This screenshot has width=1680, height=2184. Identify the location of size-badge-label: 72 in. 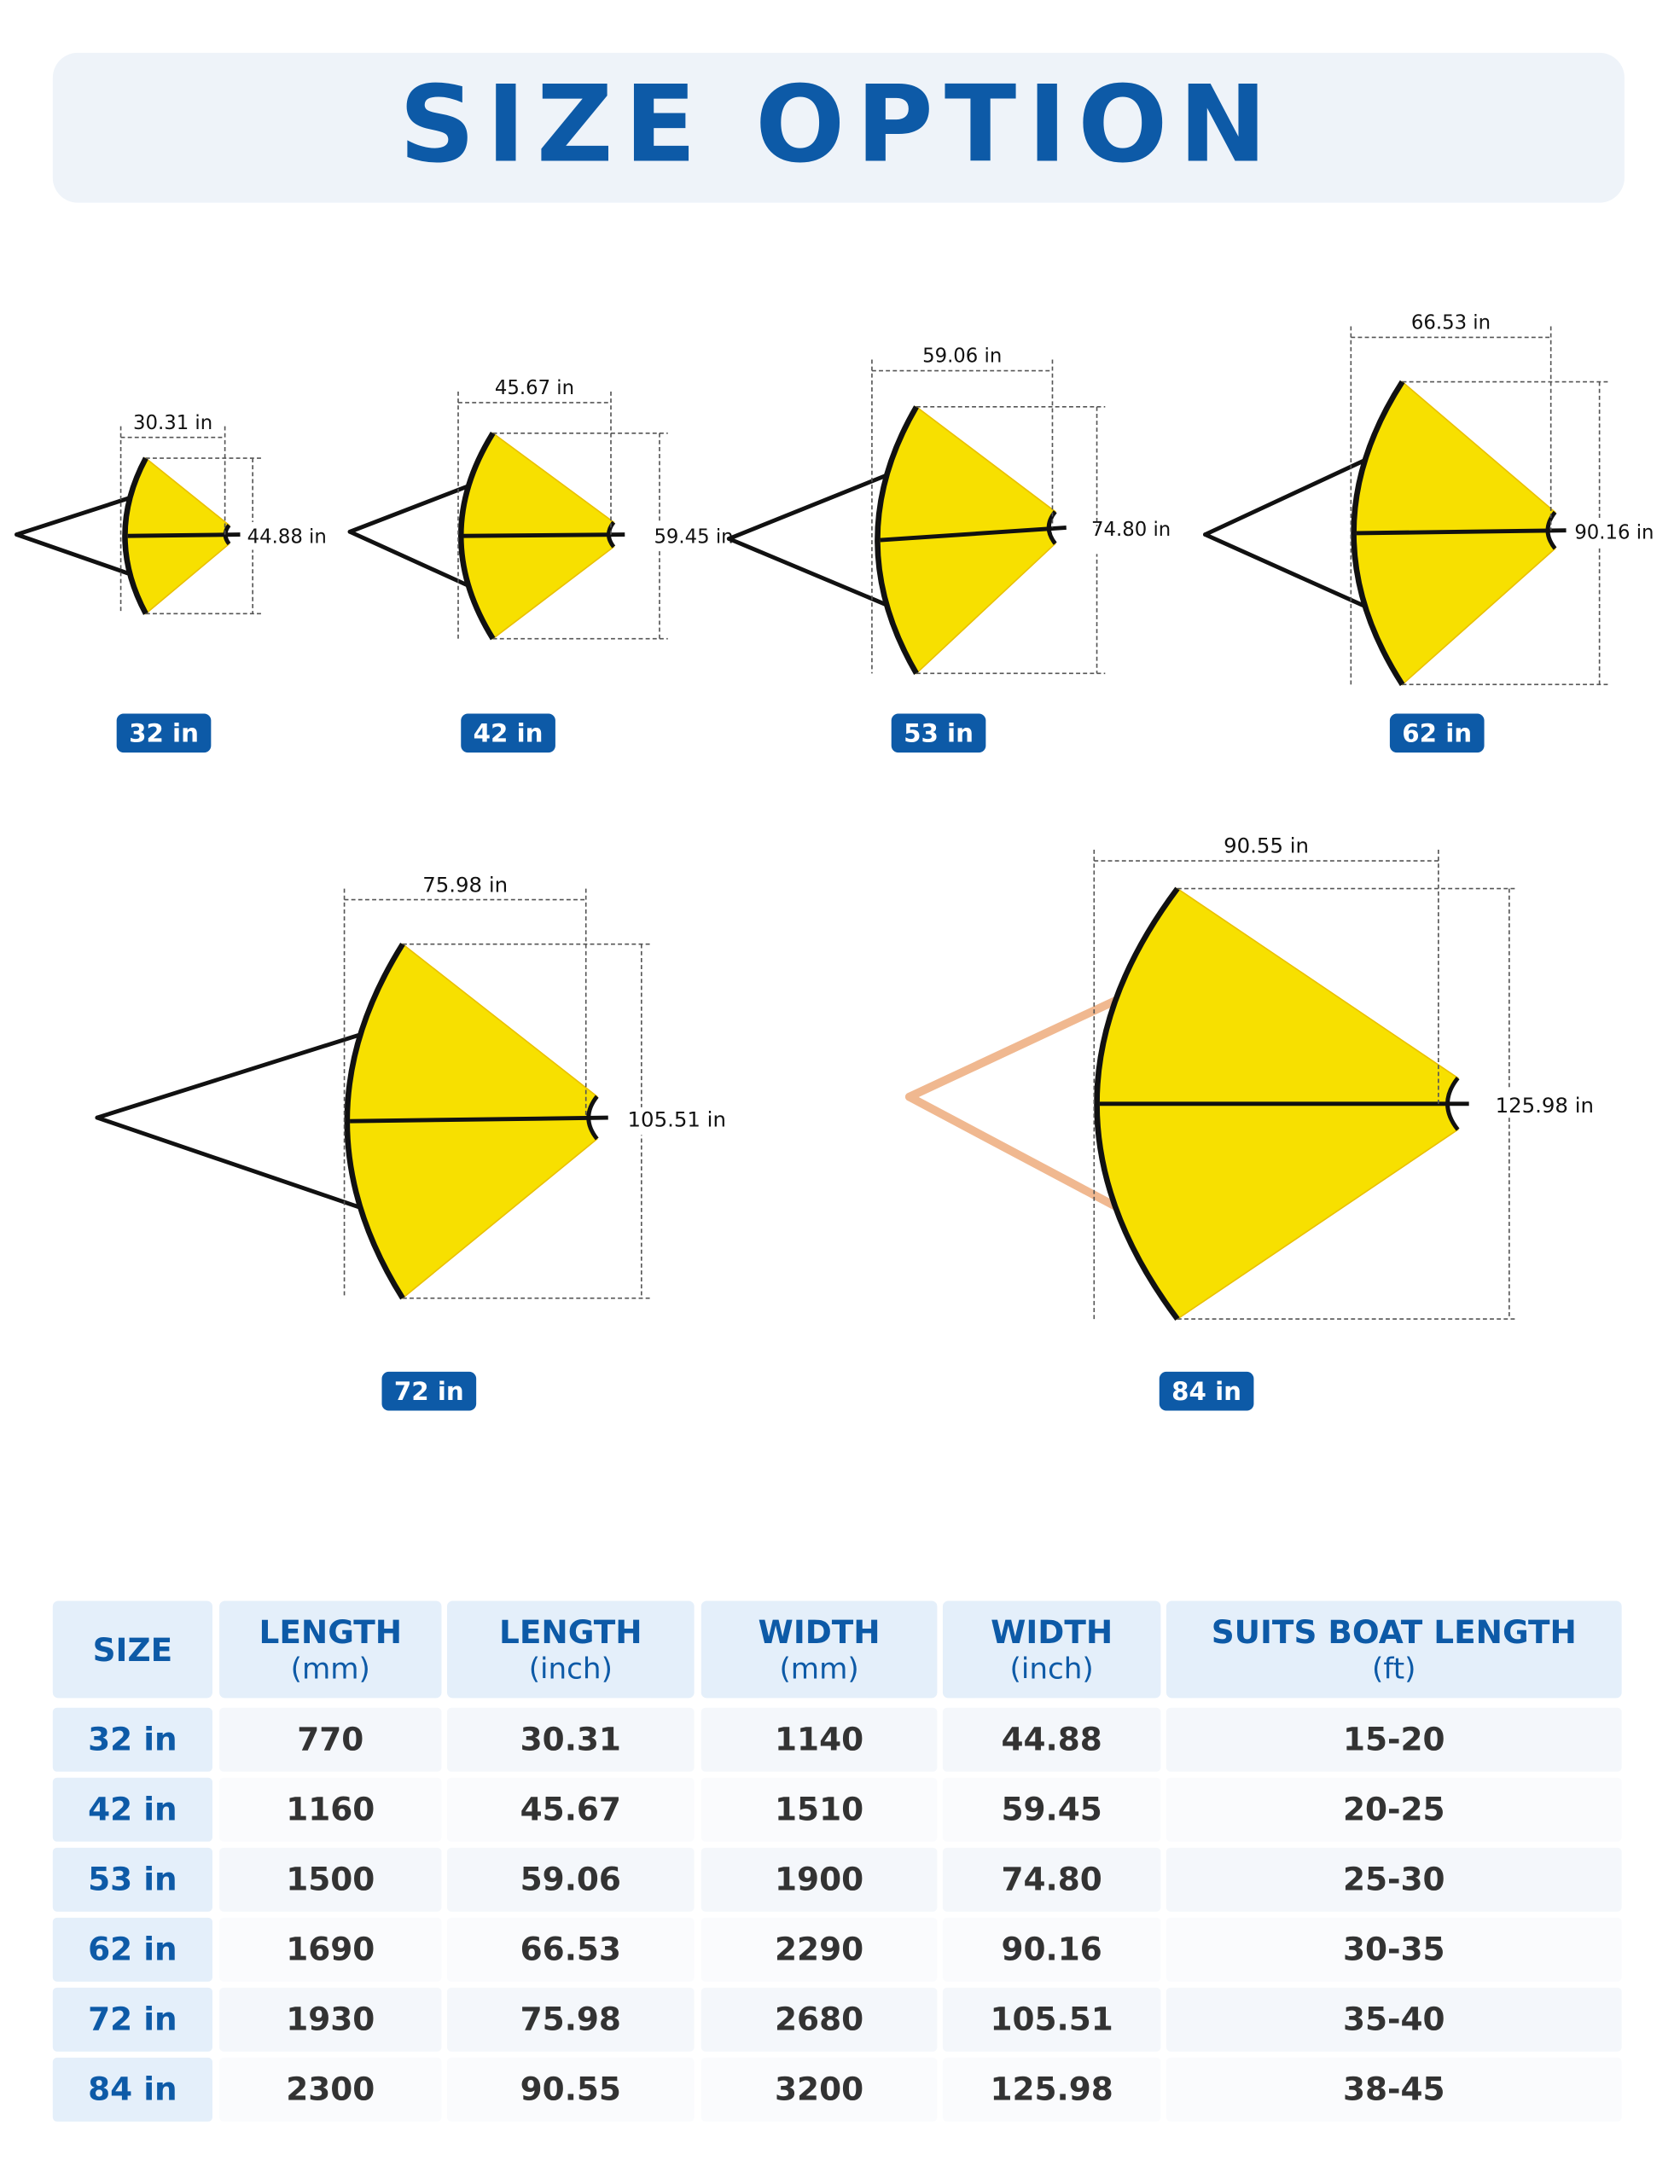
(429, 1391).